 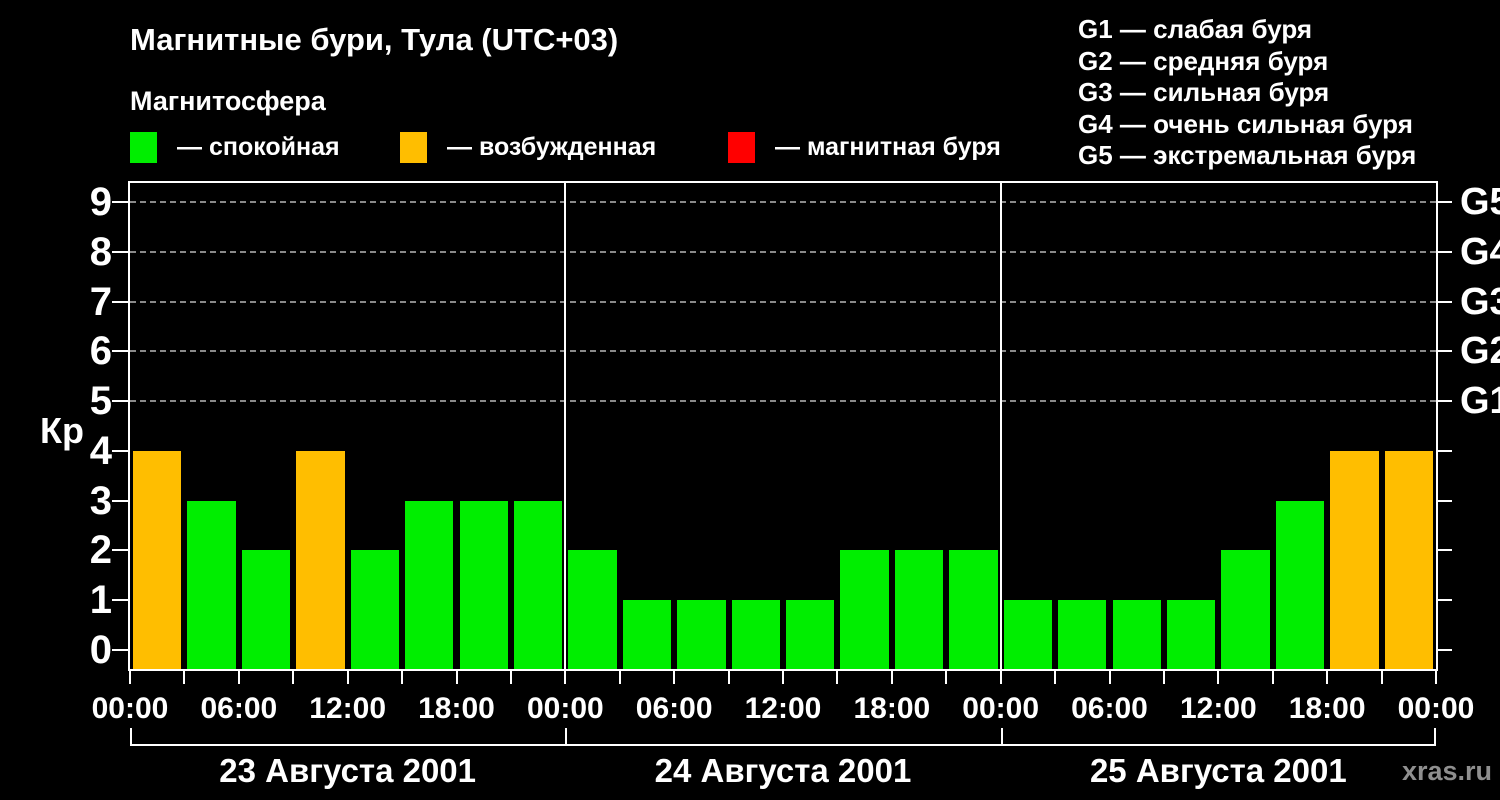 What do you see at coordinates (62, 430) in the screenshot?
I see `y-axis-title: Кр` at bounding box center [62, 430].